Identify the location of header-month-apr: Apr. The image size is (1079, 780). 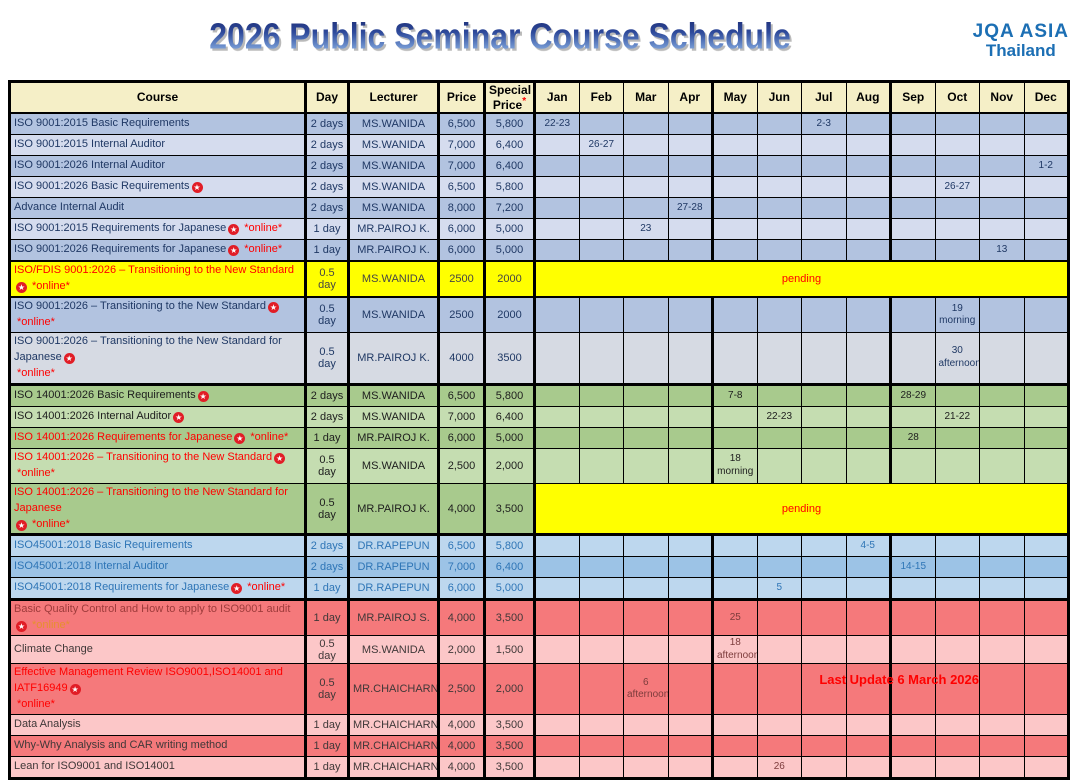
(690, 98).